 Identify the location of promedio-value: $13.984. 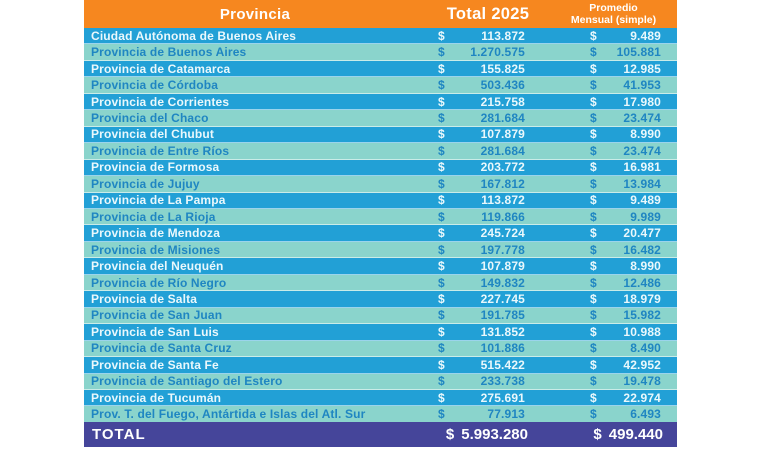
(613, 184).